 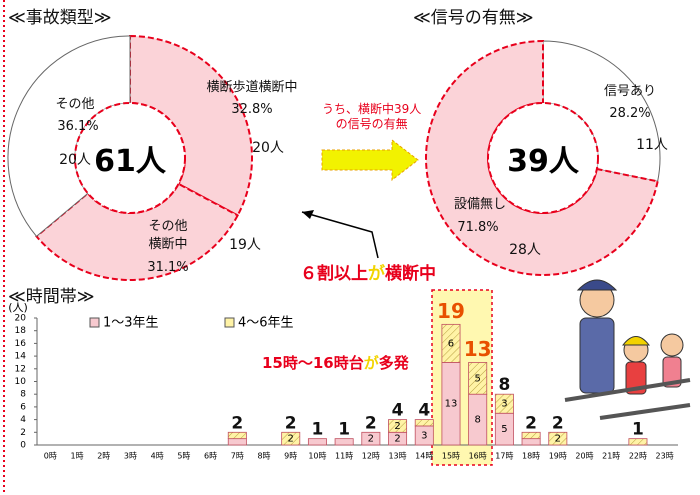 What do you see at coordinates (638, 456) in the screenshot?
I see `x-tick-label: 22時` at bounding box center [638, 456].